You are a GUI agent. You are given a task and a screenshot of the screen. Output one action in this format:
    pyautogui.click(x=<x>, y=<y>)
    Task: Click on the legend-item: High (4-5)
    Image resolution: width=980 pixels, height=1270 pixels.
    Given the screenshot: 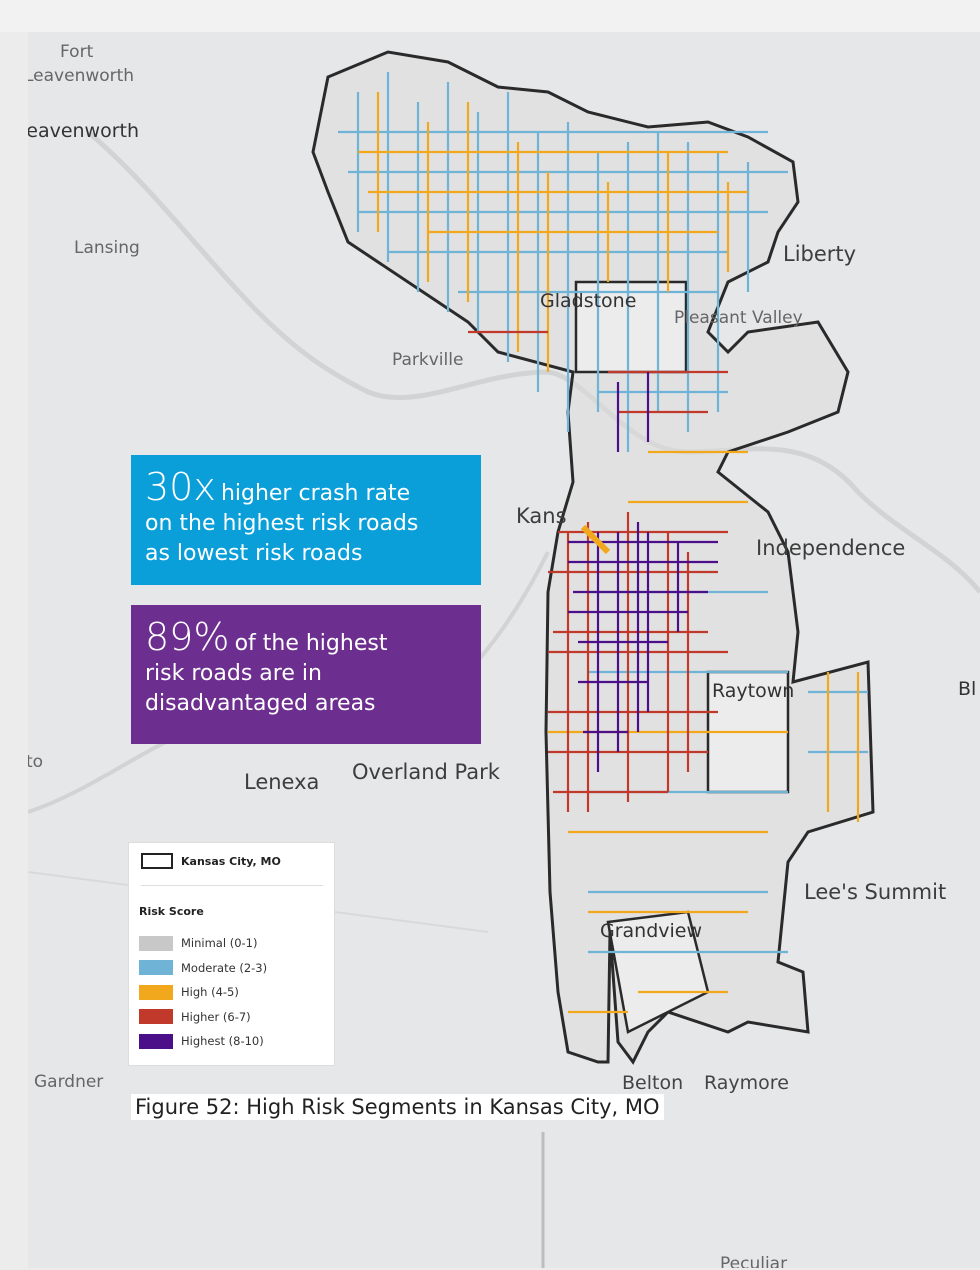 What is the action you would take?
    pyautogui.click(x=203, y=992)
    